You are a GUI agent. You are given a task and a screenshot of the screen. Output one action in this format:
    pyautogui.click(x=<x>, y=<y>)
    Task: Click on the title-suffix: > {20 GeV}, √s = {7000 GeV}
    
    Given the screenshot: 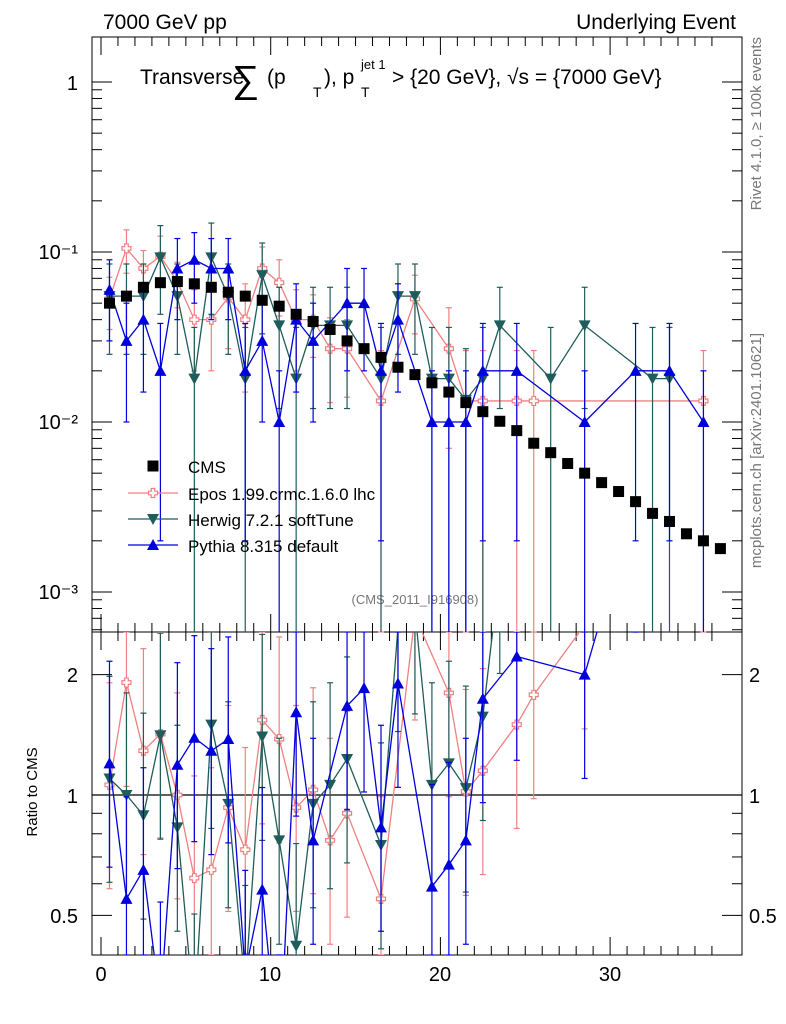 What is the action you would take?
    pyautogui.click(x=527, y=77)
    